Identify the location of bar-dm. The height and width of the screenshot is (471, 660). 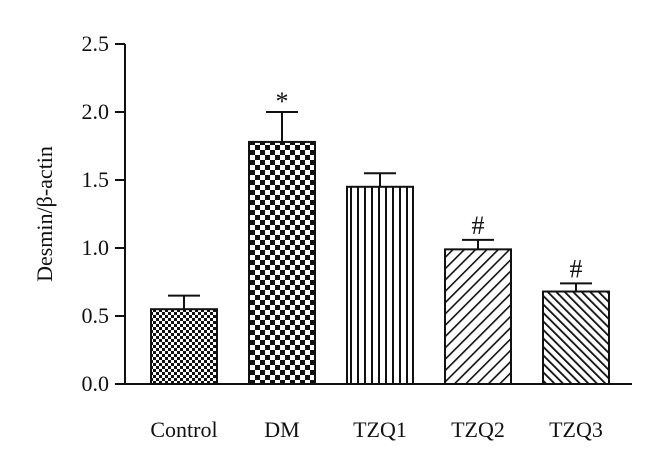
(282, 262).